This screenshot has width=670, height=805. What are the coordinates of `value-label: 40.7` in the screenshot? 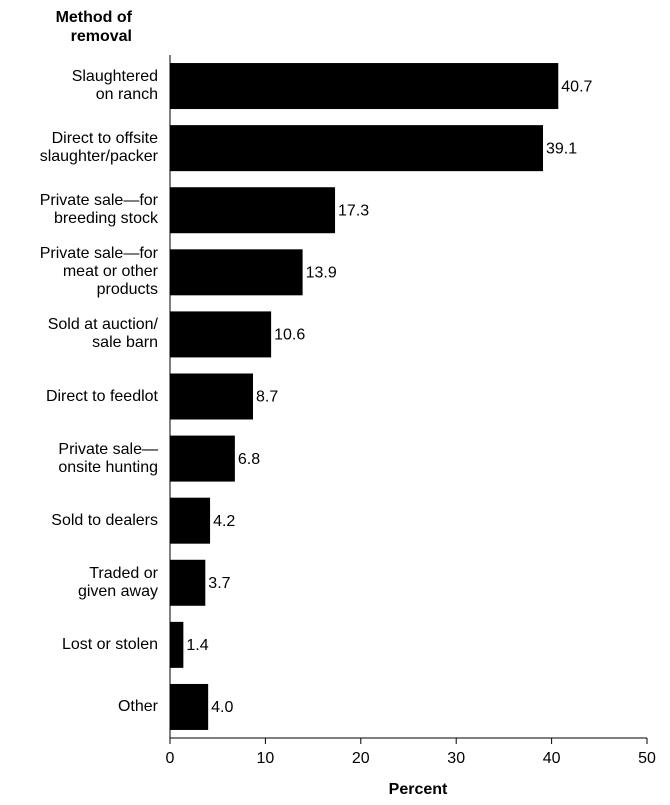 It's located at (576, 86).